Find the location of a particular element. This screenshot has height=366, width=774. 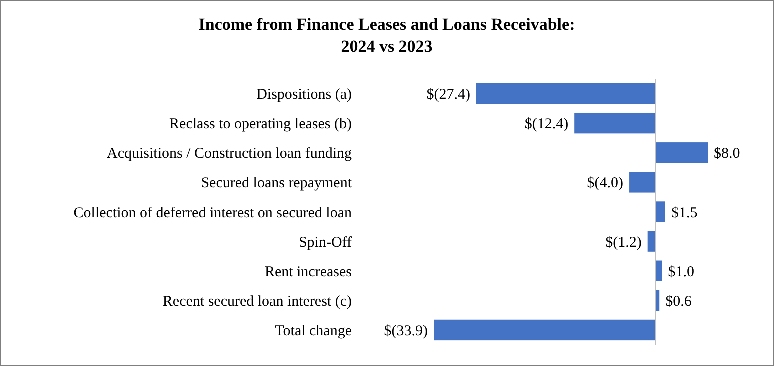

data-label: $1.0 is located at coordinates (681, 272).